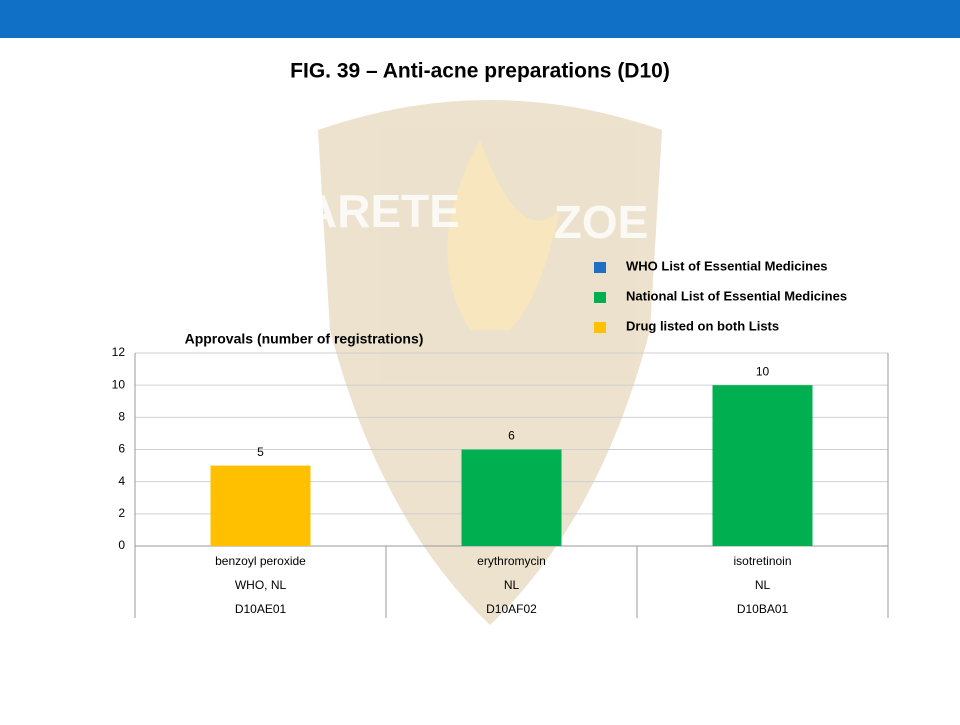 This screenshot has height=725, width=960. I want to click on y-tick-label: 6, so click(121, 449).